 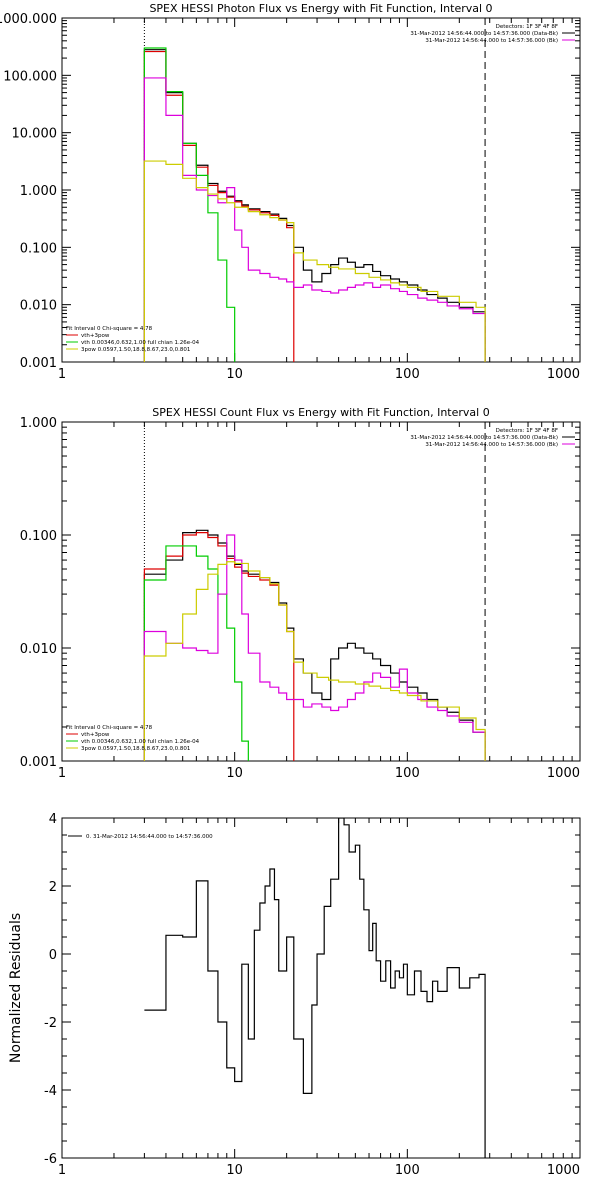 I want to click on data-group, so click(x=314, y=645).